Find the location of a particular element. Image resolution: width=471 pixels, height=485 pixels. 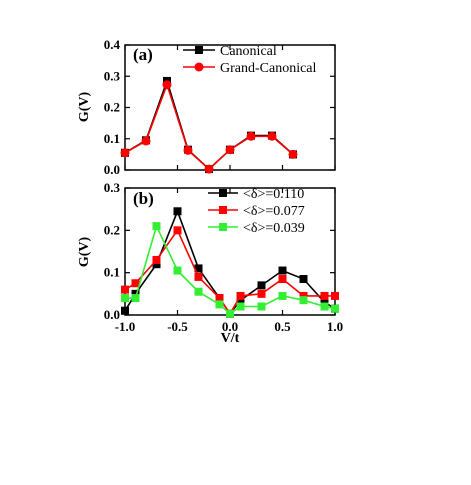

panel-a-series-0-line is located at coordinates (209, 124).